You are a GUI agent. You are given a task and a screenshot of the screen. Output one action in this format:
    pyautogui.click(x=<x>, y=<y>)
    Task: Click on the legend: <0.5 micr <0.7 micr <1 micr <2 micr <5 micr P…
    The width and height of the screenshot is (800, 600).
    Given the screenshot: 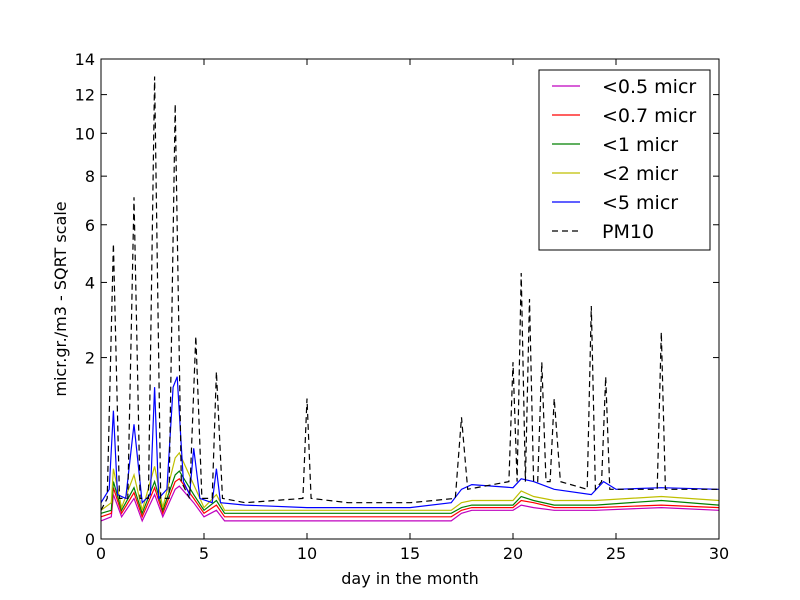 What is the action you would take?
    pyautogui.click(x=624, y=160)
    